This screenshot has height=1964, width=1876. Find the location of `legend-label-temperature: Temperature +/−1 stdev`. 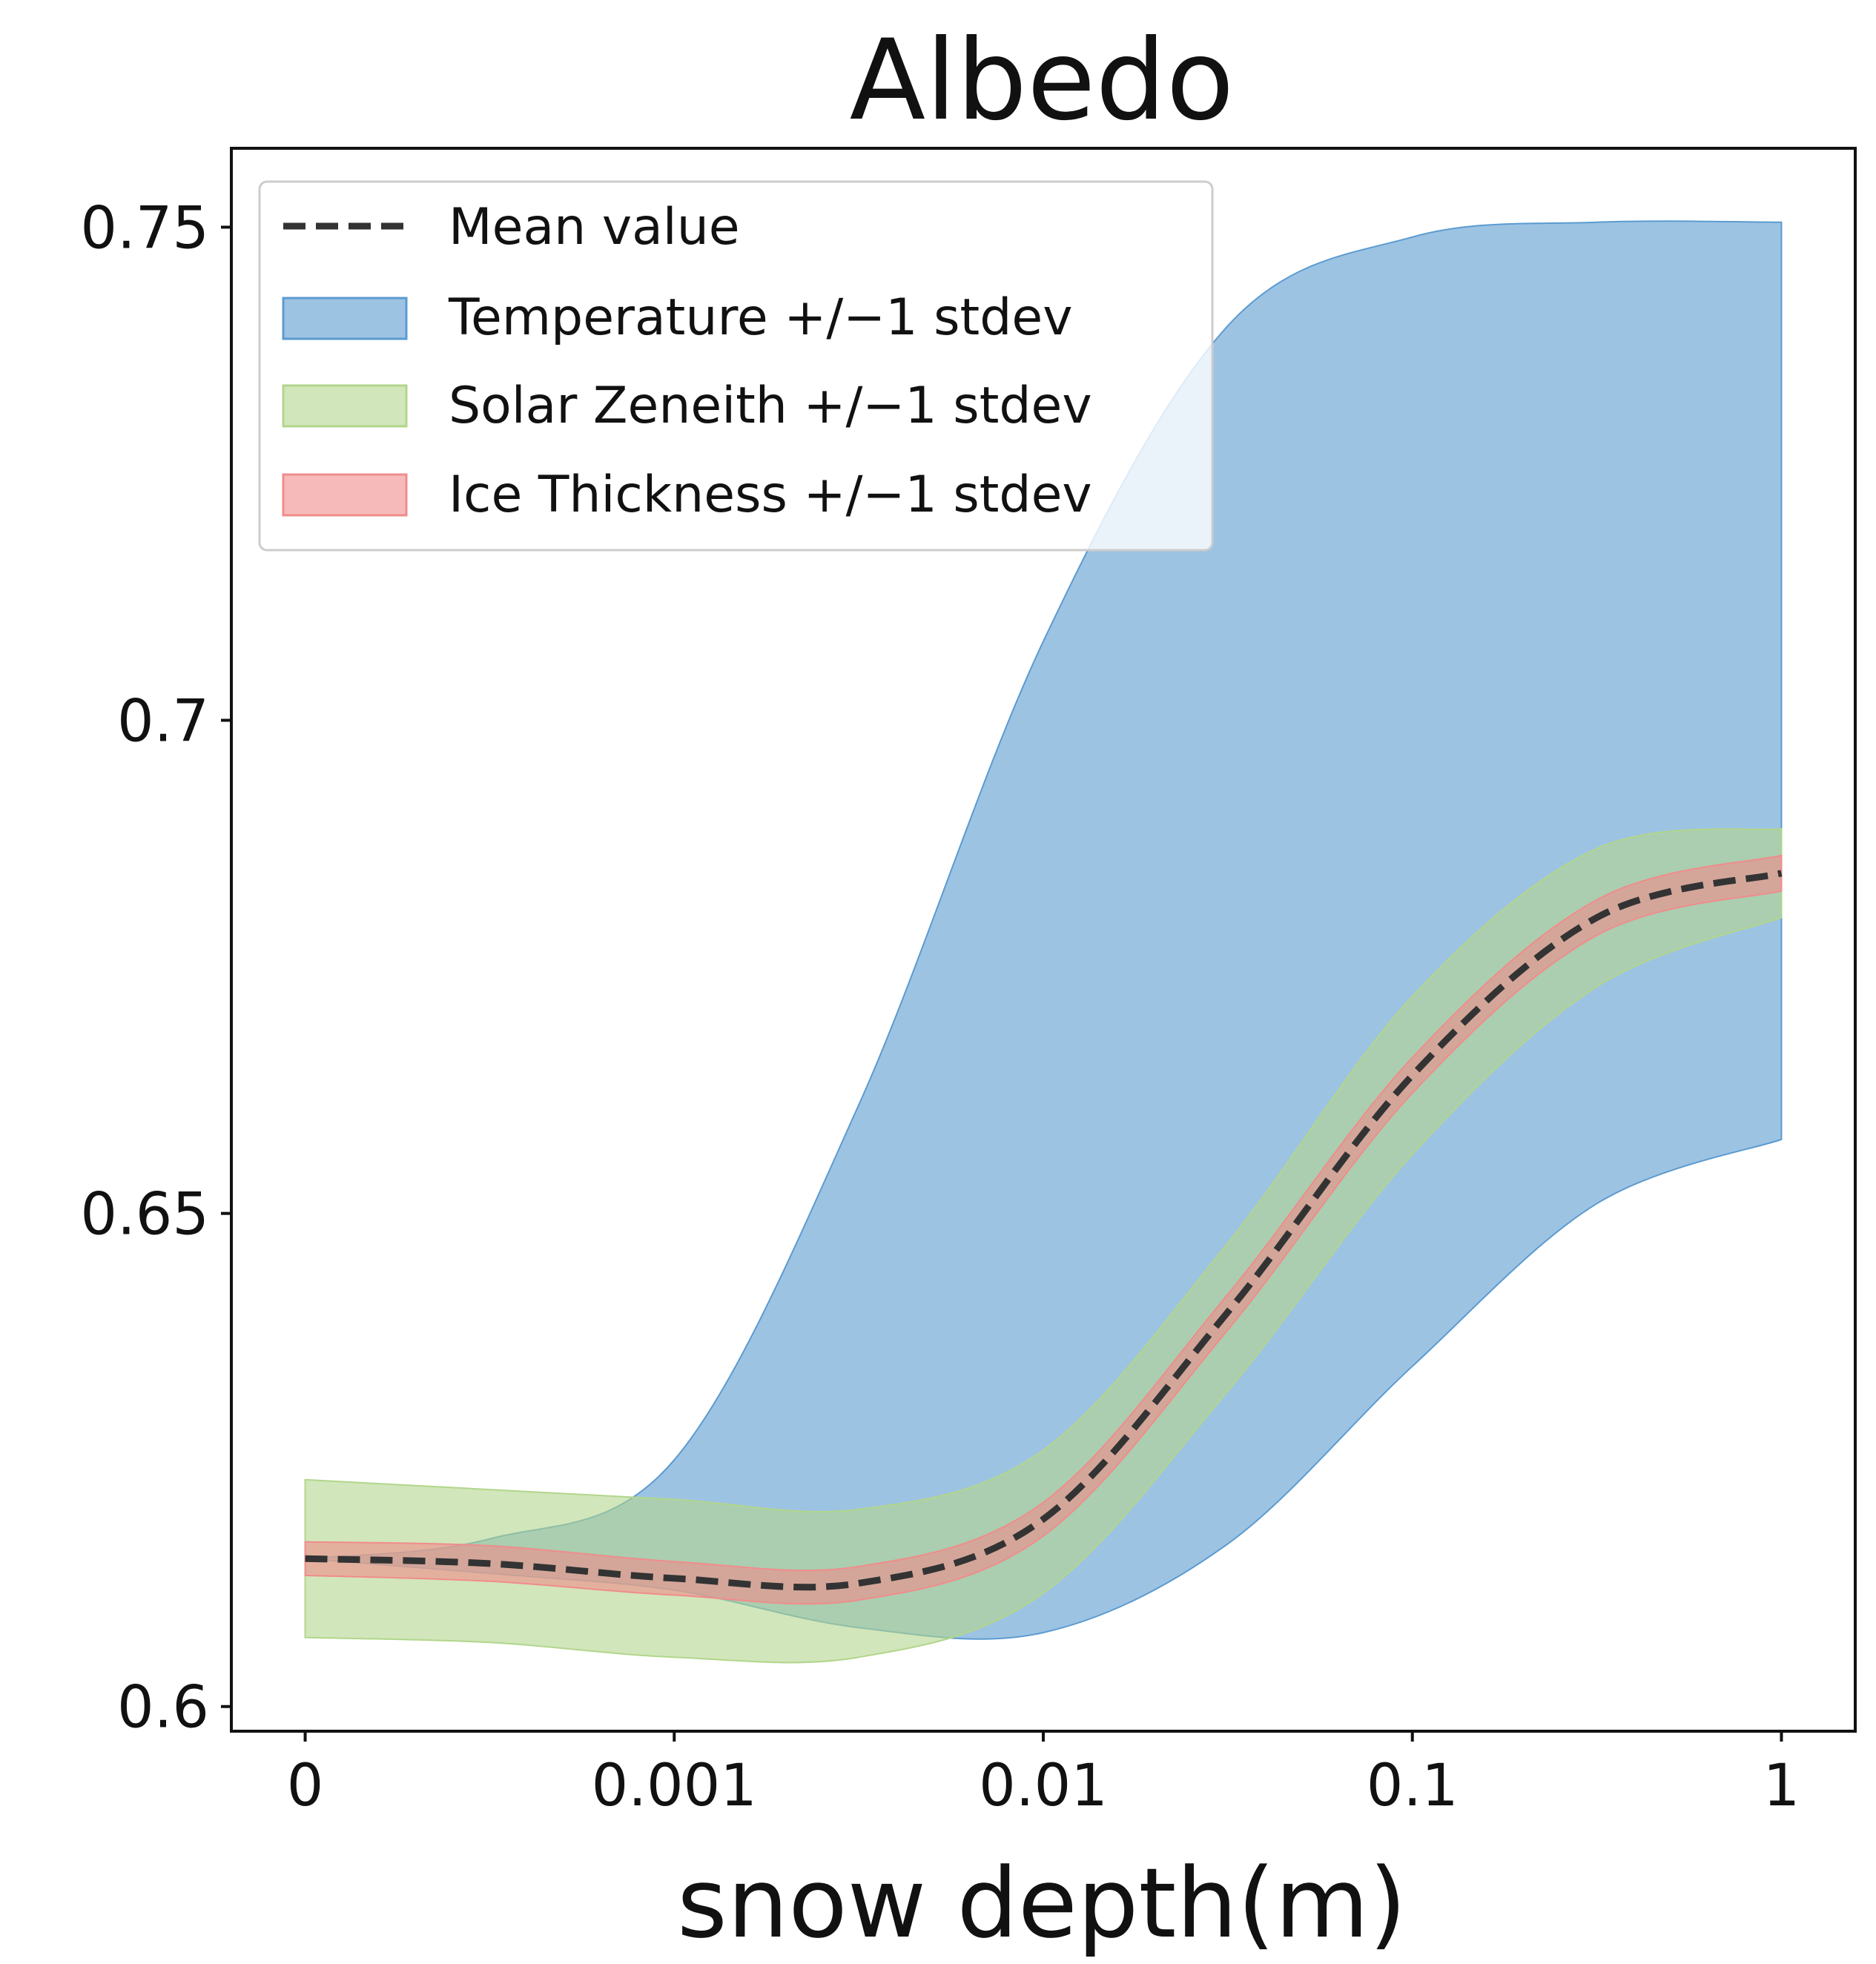

legend-label-temperature: Temperature +/−1 stdev is located at coordinates (760, 317).